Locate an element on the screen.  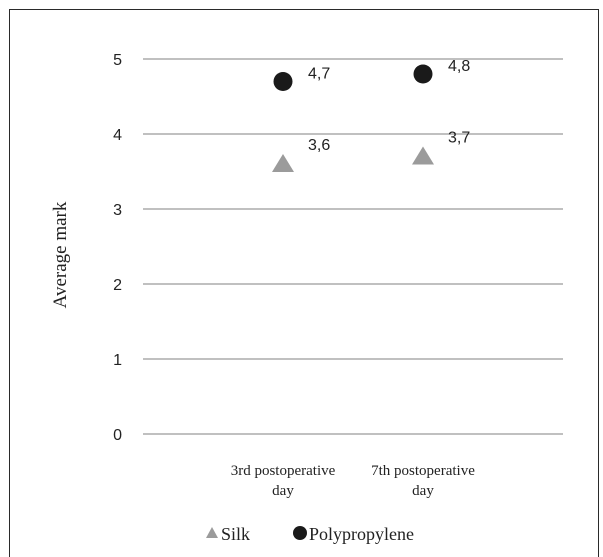
y-axis-label: Average mark is located at coordinates (60, 254).